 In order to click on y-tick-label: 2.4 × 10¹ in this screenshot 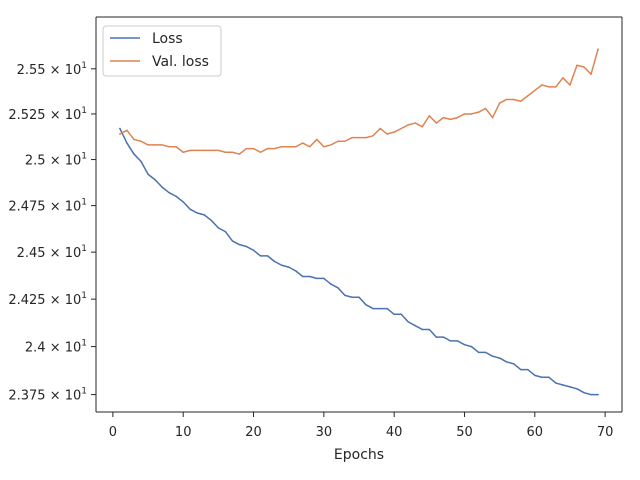, I will do `click(56, 347)`.